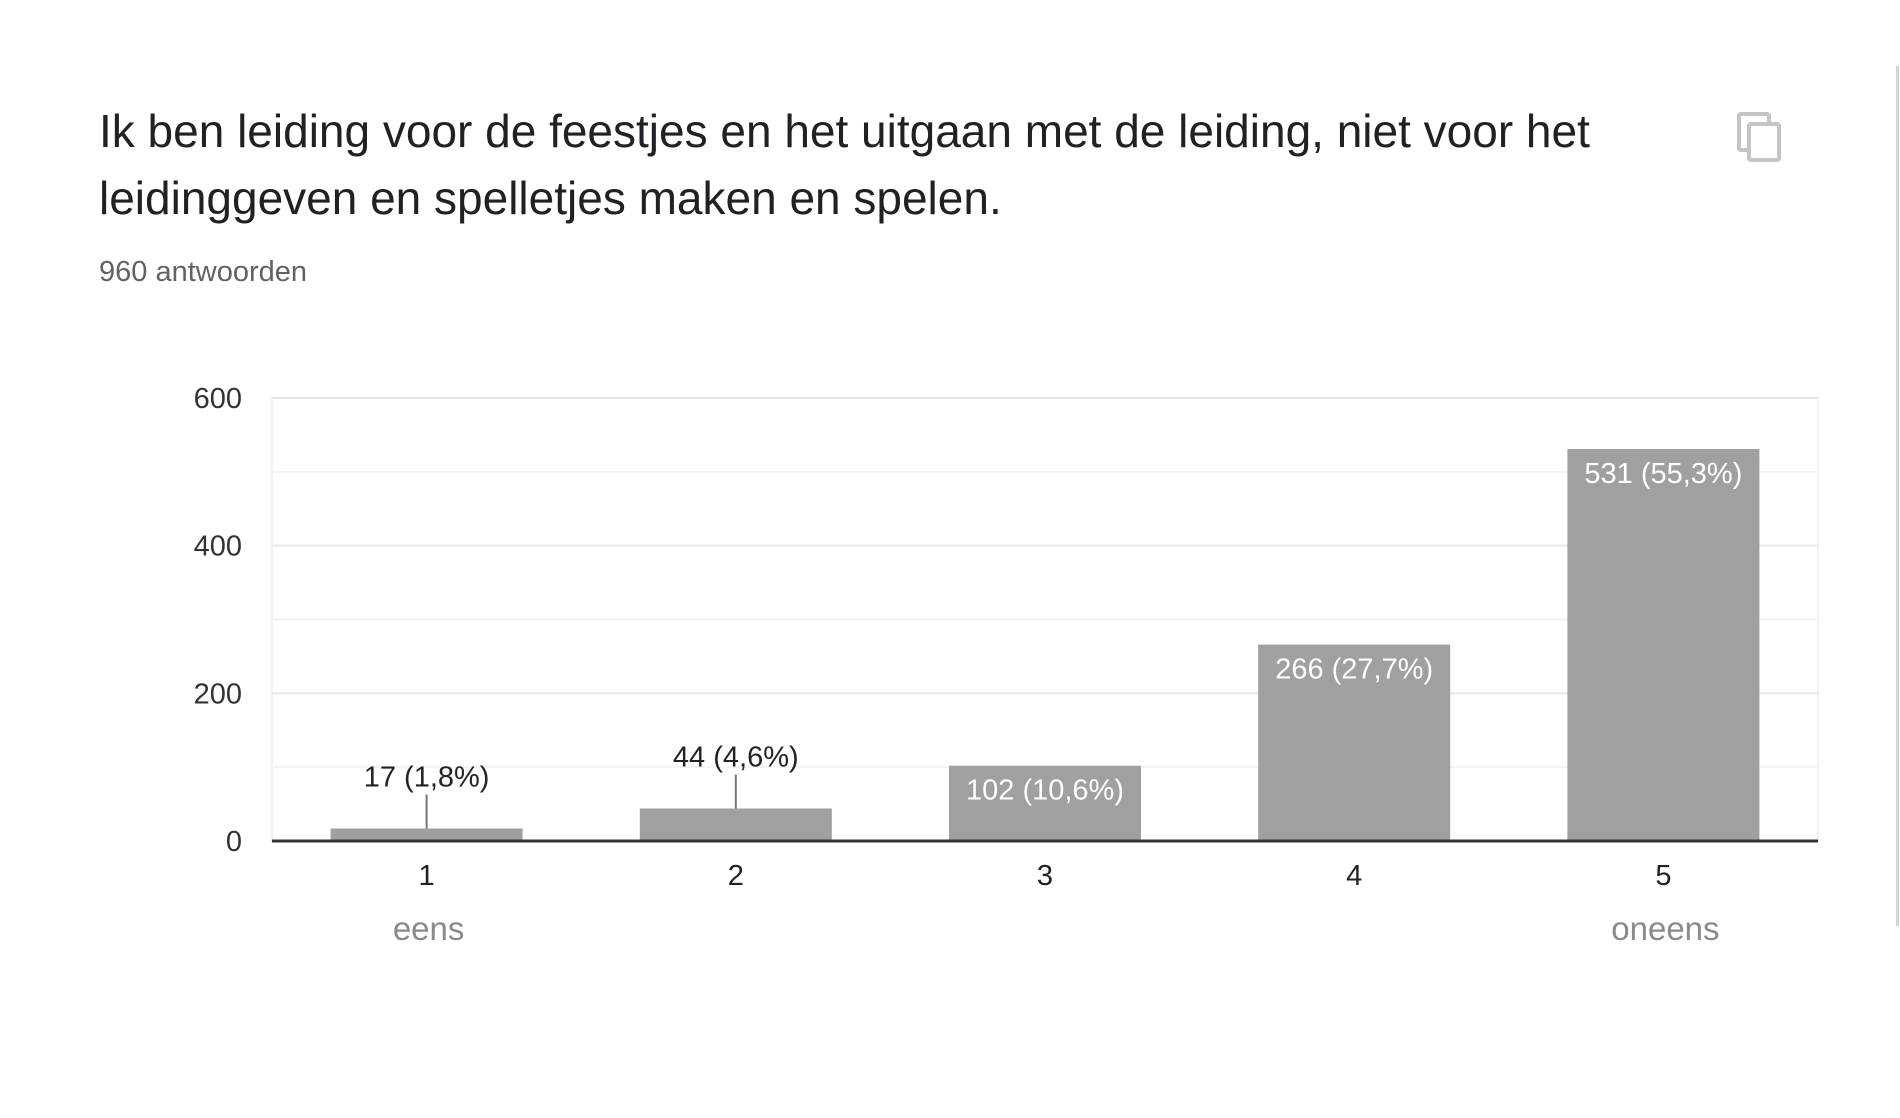  I want to click on y-tick-label: 400, so click(218, 547).